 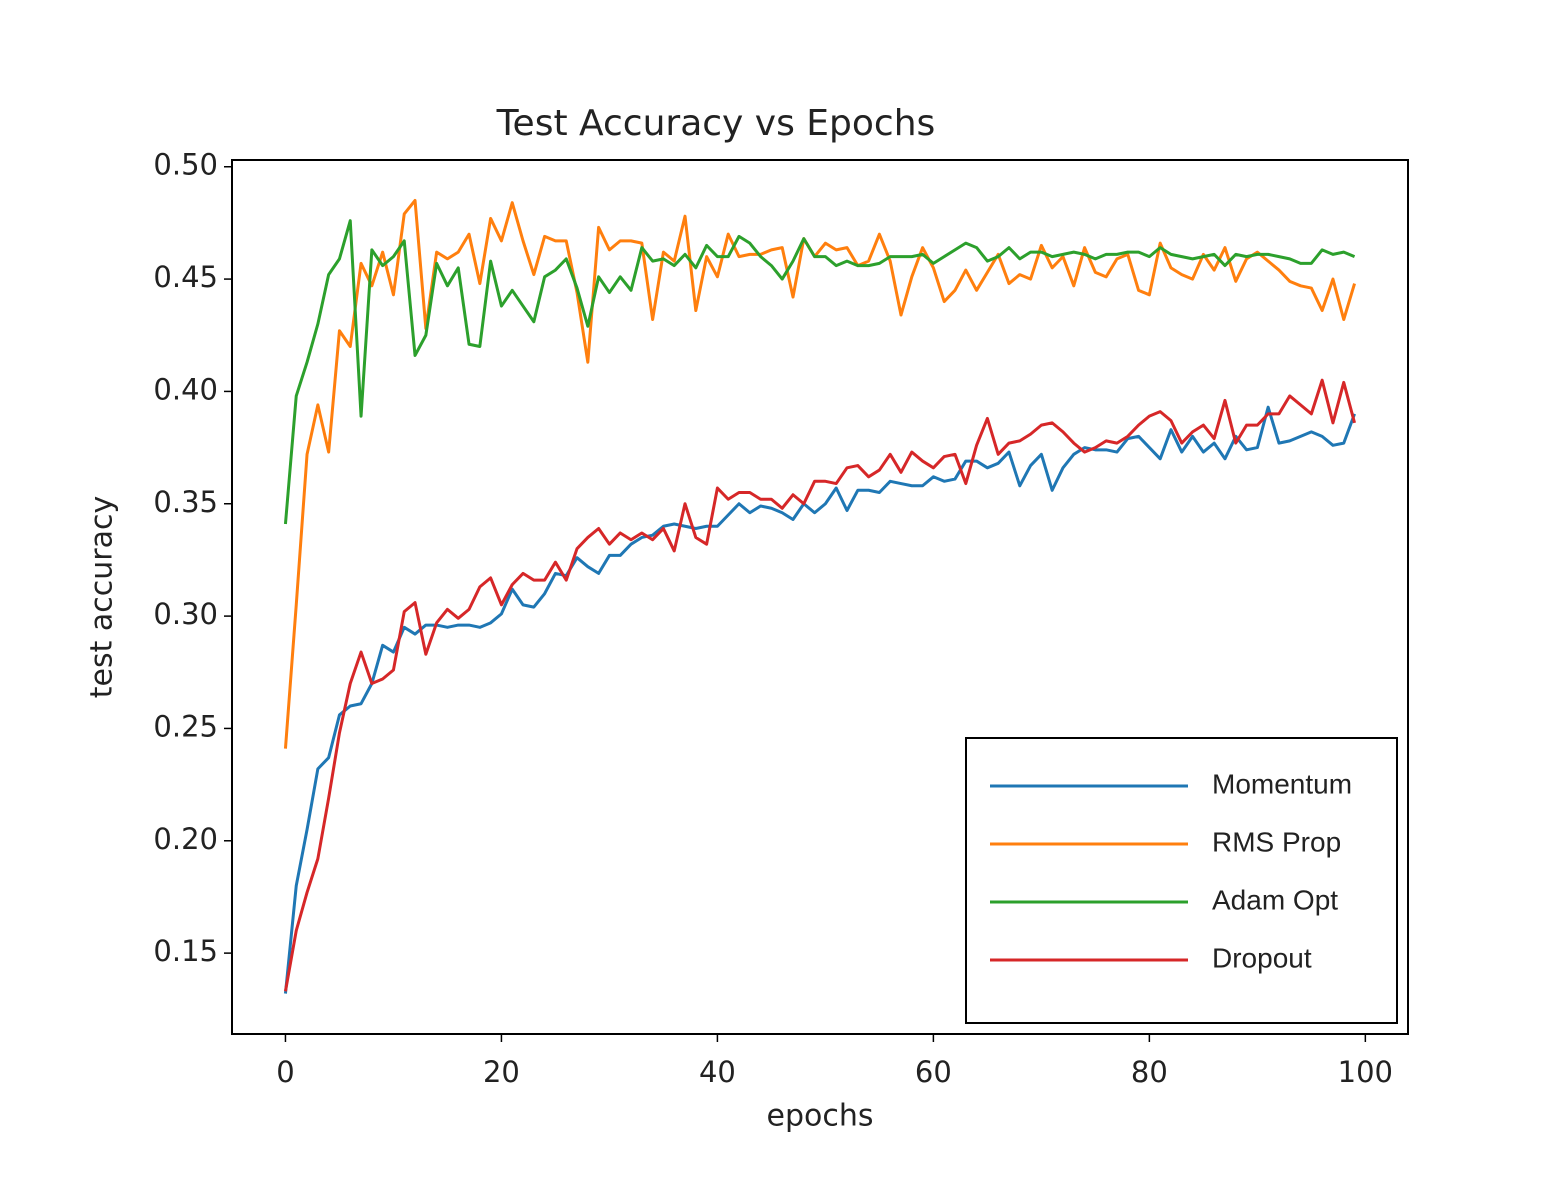 What do you see at coordinates (185, 839) in the screenshot?
I see `y-tick-label: 0.20` at bounding box center [185, 839].